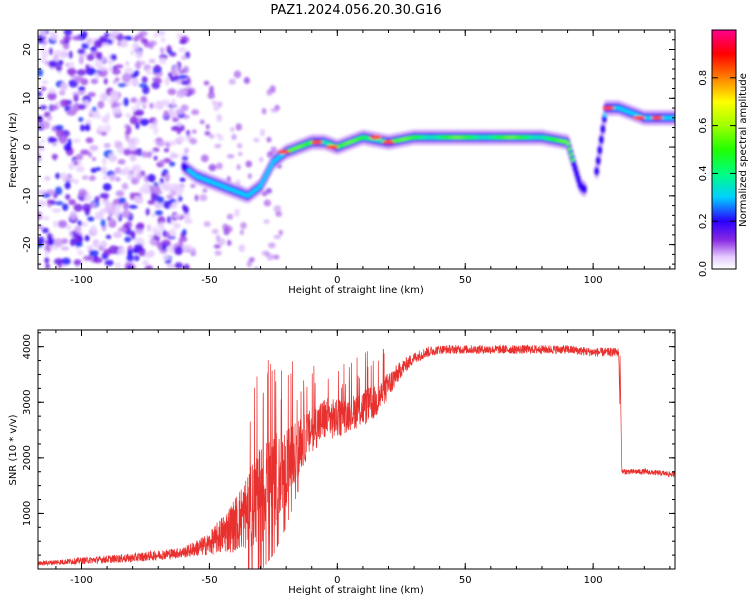 Image resolution: width=750 pixels, height=600 pixels. Describe the element at coordinates (724, 149) in the screenshot. I see `colorbar-frame` at that location.